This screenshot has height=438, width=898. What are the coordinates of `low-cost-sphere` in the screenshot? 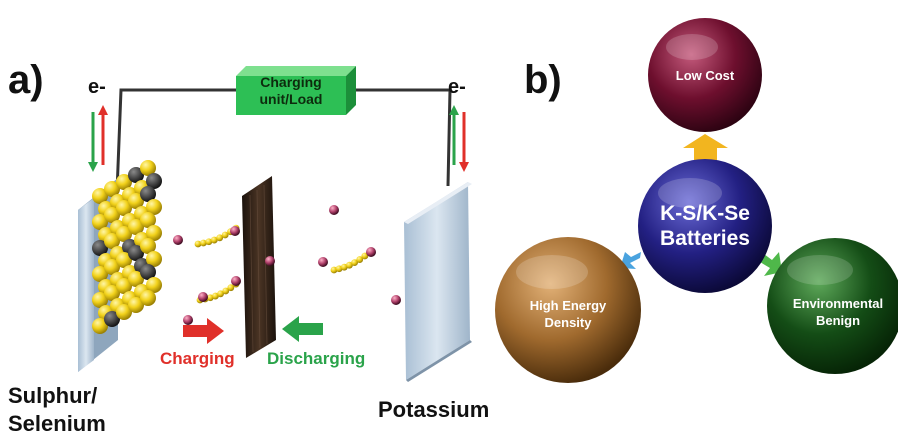 It's located at (705, 75).